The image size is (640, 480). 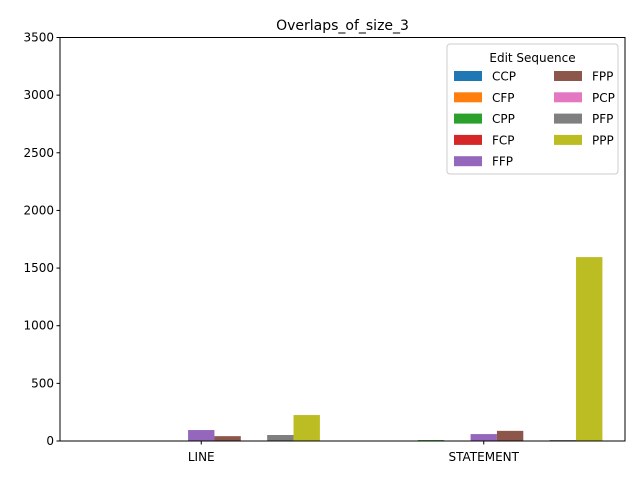 What do you see at coordinates (468, 139) in the screenshot?
I see `legend-swatch-fcp` at bounding box center [468, 139].